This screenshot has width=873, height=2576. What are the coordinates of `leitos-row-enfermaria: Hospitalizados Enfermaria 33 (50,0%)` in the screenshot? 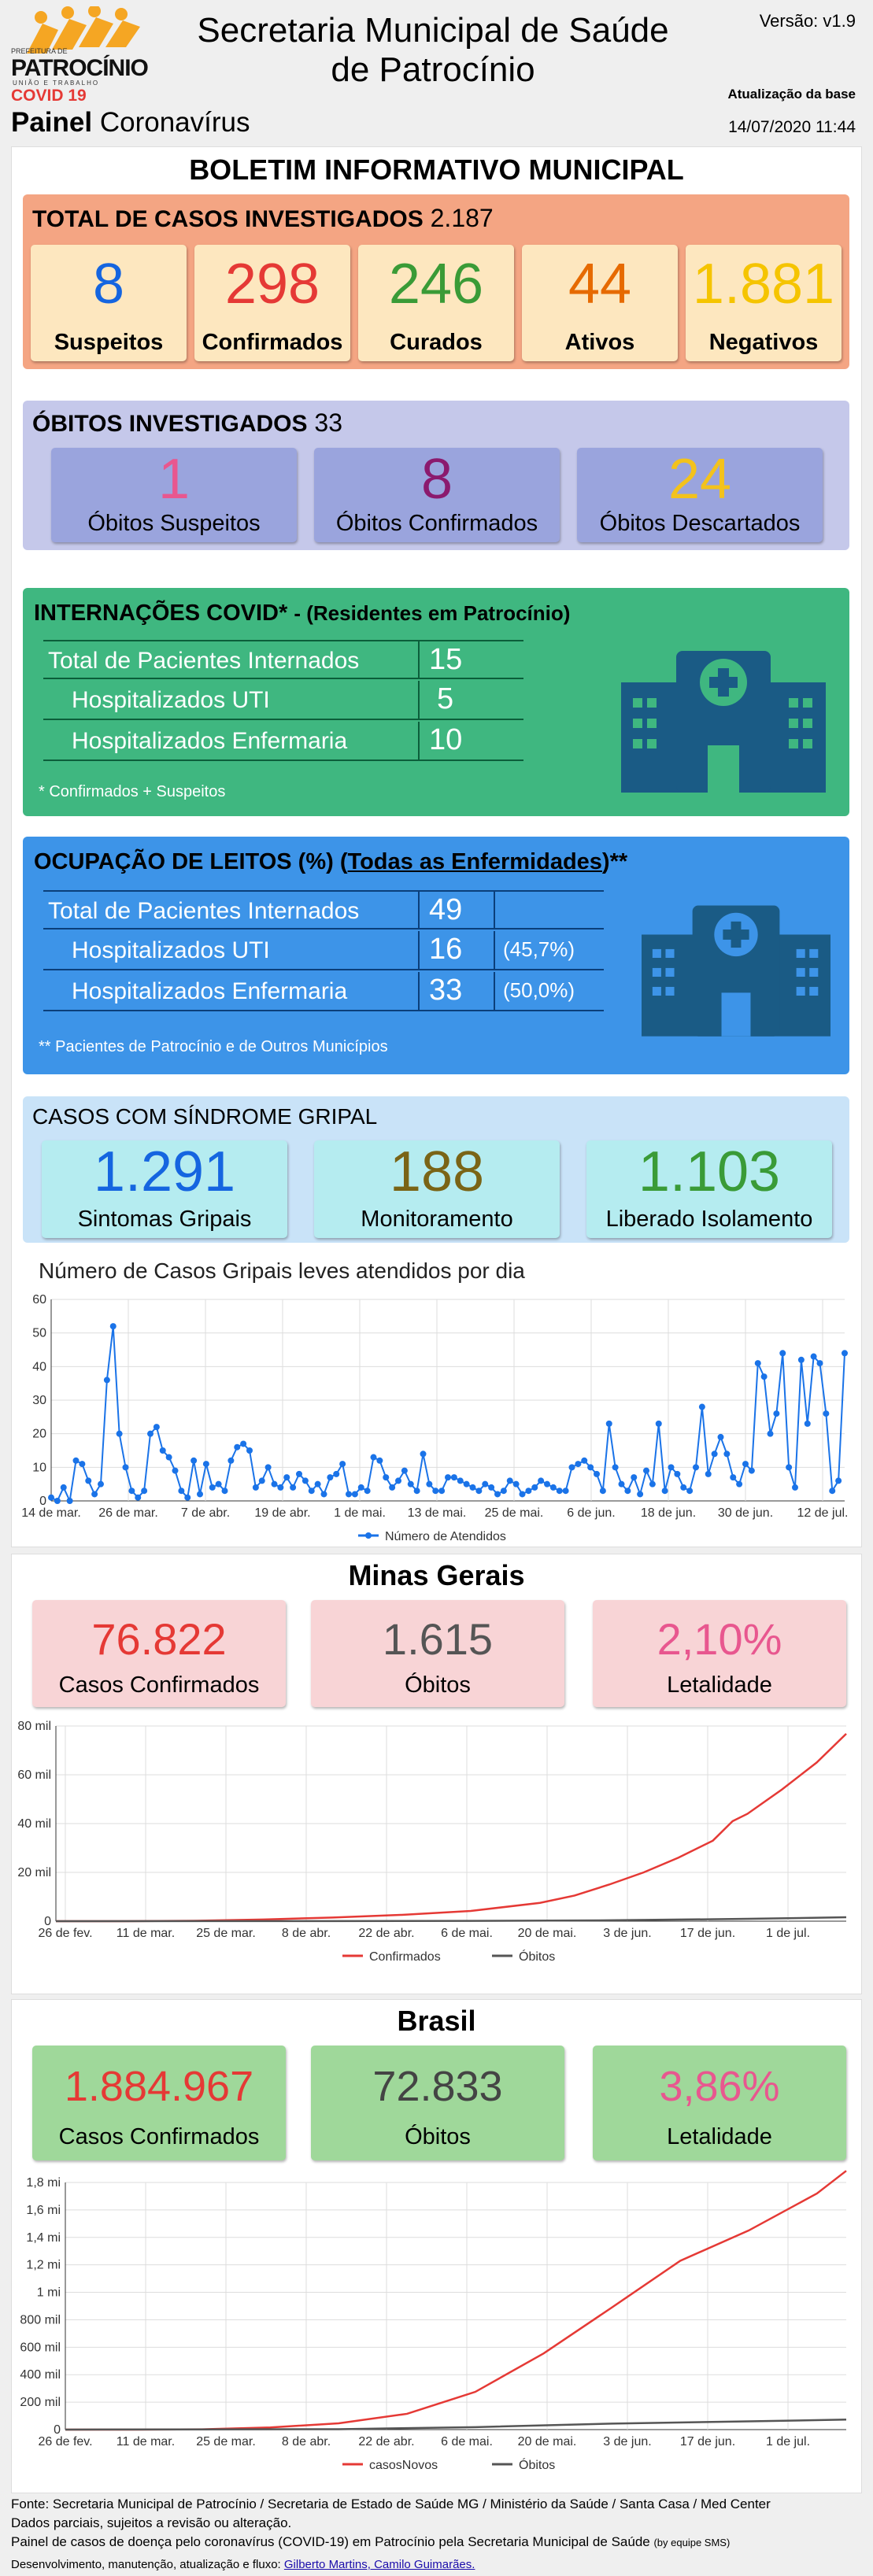 It's located at (323, 992).